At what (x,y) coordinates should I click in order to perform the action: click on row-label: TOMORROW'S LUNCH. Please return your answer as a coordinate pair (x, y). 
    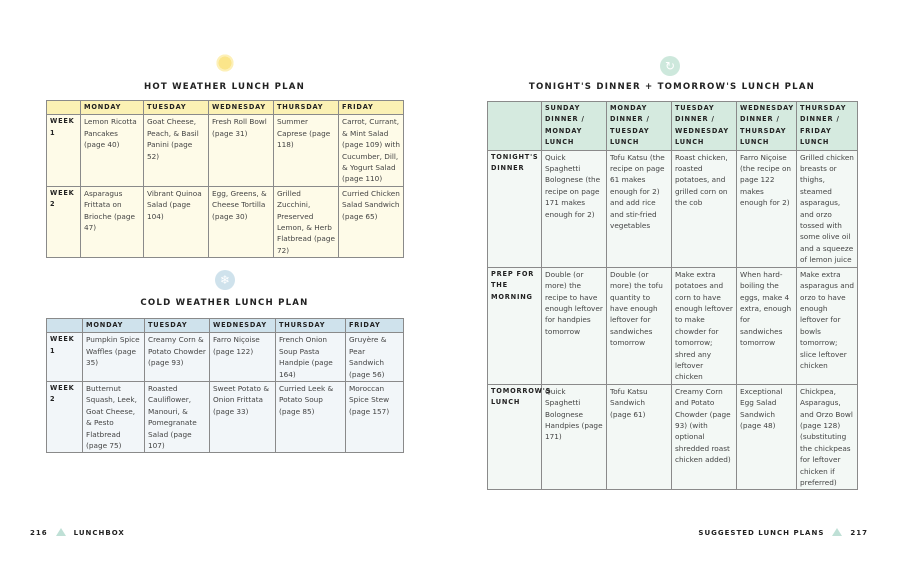
    Looking at the image, I should click on (518, 437).